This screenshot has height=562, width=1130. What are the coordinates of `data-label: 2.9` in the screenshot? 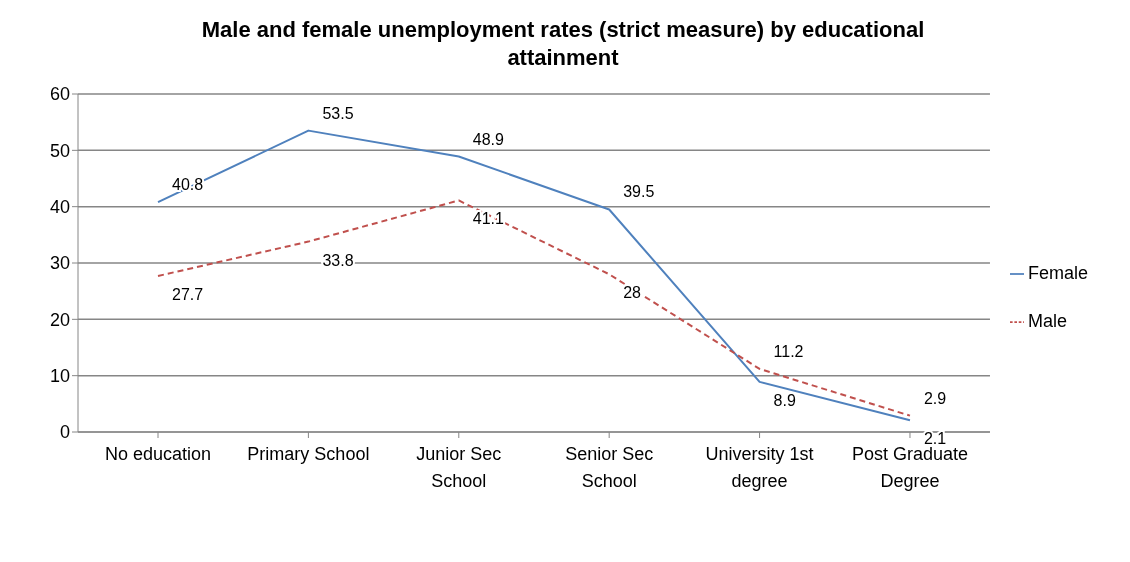 It's located at (935, 398).